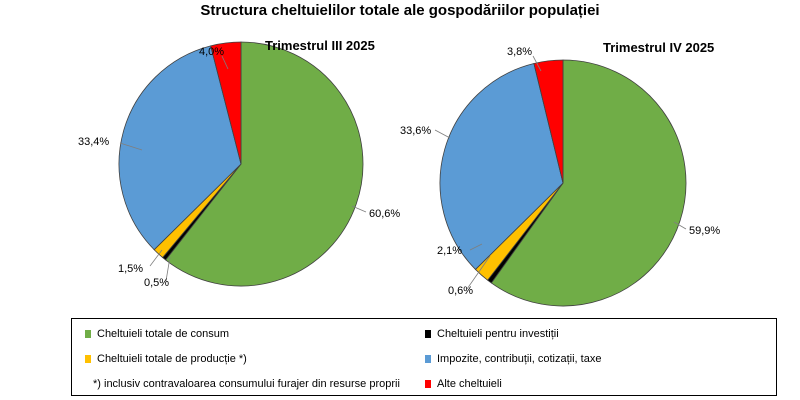 This screenshot has height=400, width=800. I want to click on legend-swatch-consum, so click(88, 334).